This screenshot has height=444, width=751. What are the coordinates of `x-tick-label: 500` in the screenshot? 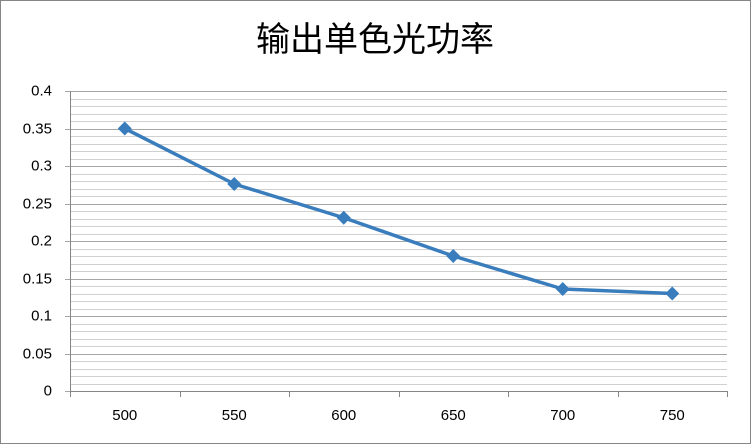 It's located at (124, 415).